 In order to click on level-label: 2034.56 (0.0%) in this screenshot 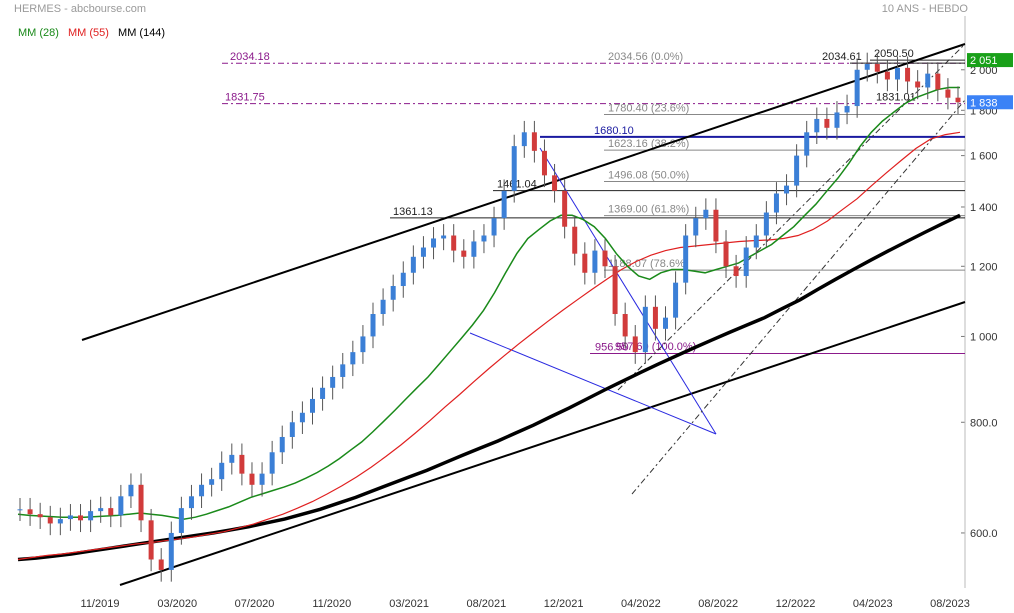, I will do `click(645, 57)`.